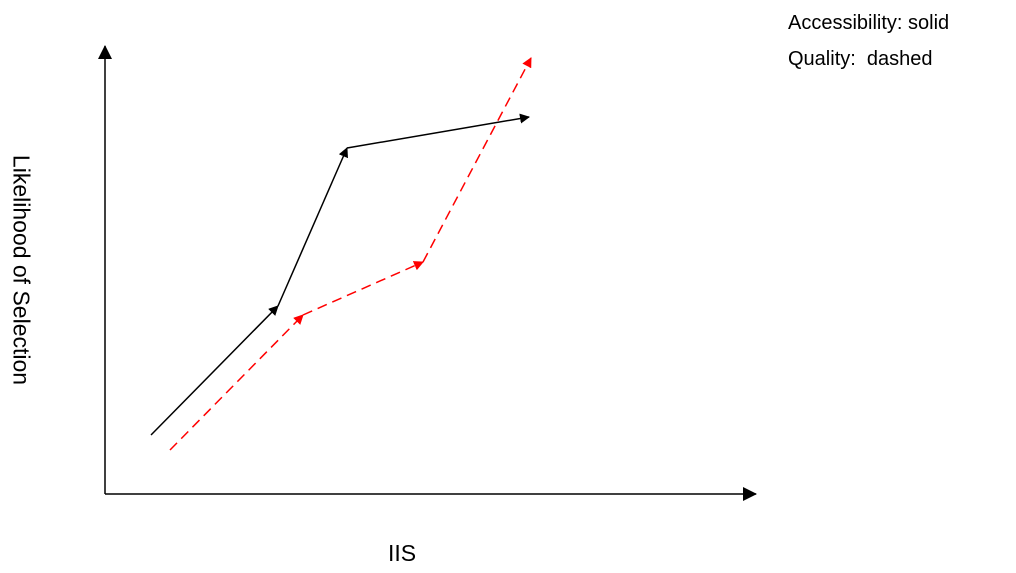  Describe the element at coordinates (869, 23) in the screenshot. I see `legend-accessibility: Accessibility: solid` at that location.